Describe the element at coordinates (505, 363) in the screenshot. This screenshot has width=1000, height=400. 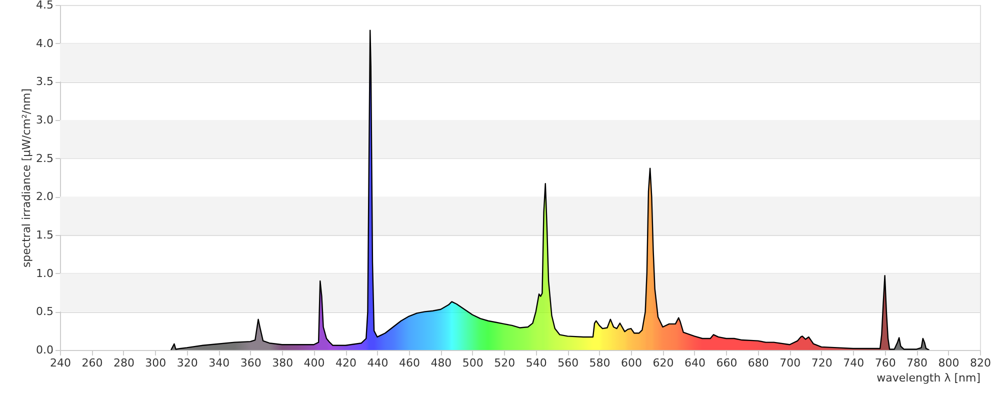
I see `x-tick-label: 520` at that location.